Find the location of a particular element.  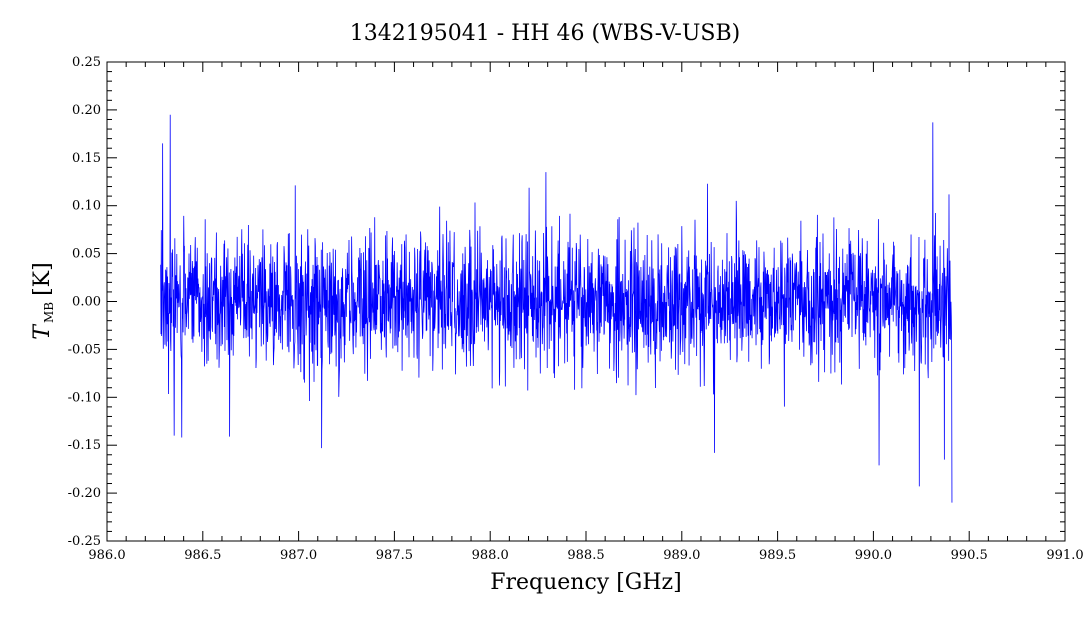

x-tick-label: 986.5 is located at coordinates (202, 555).